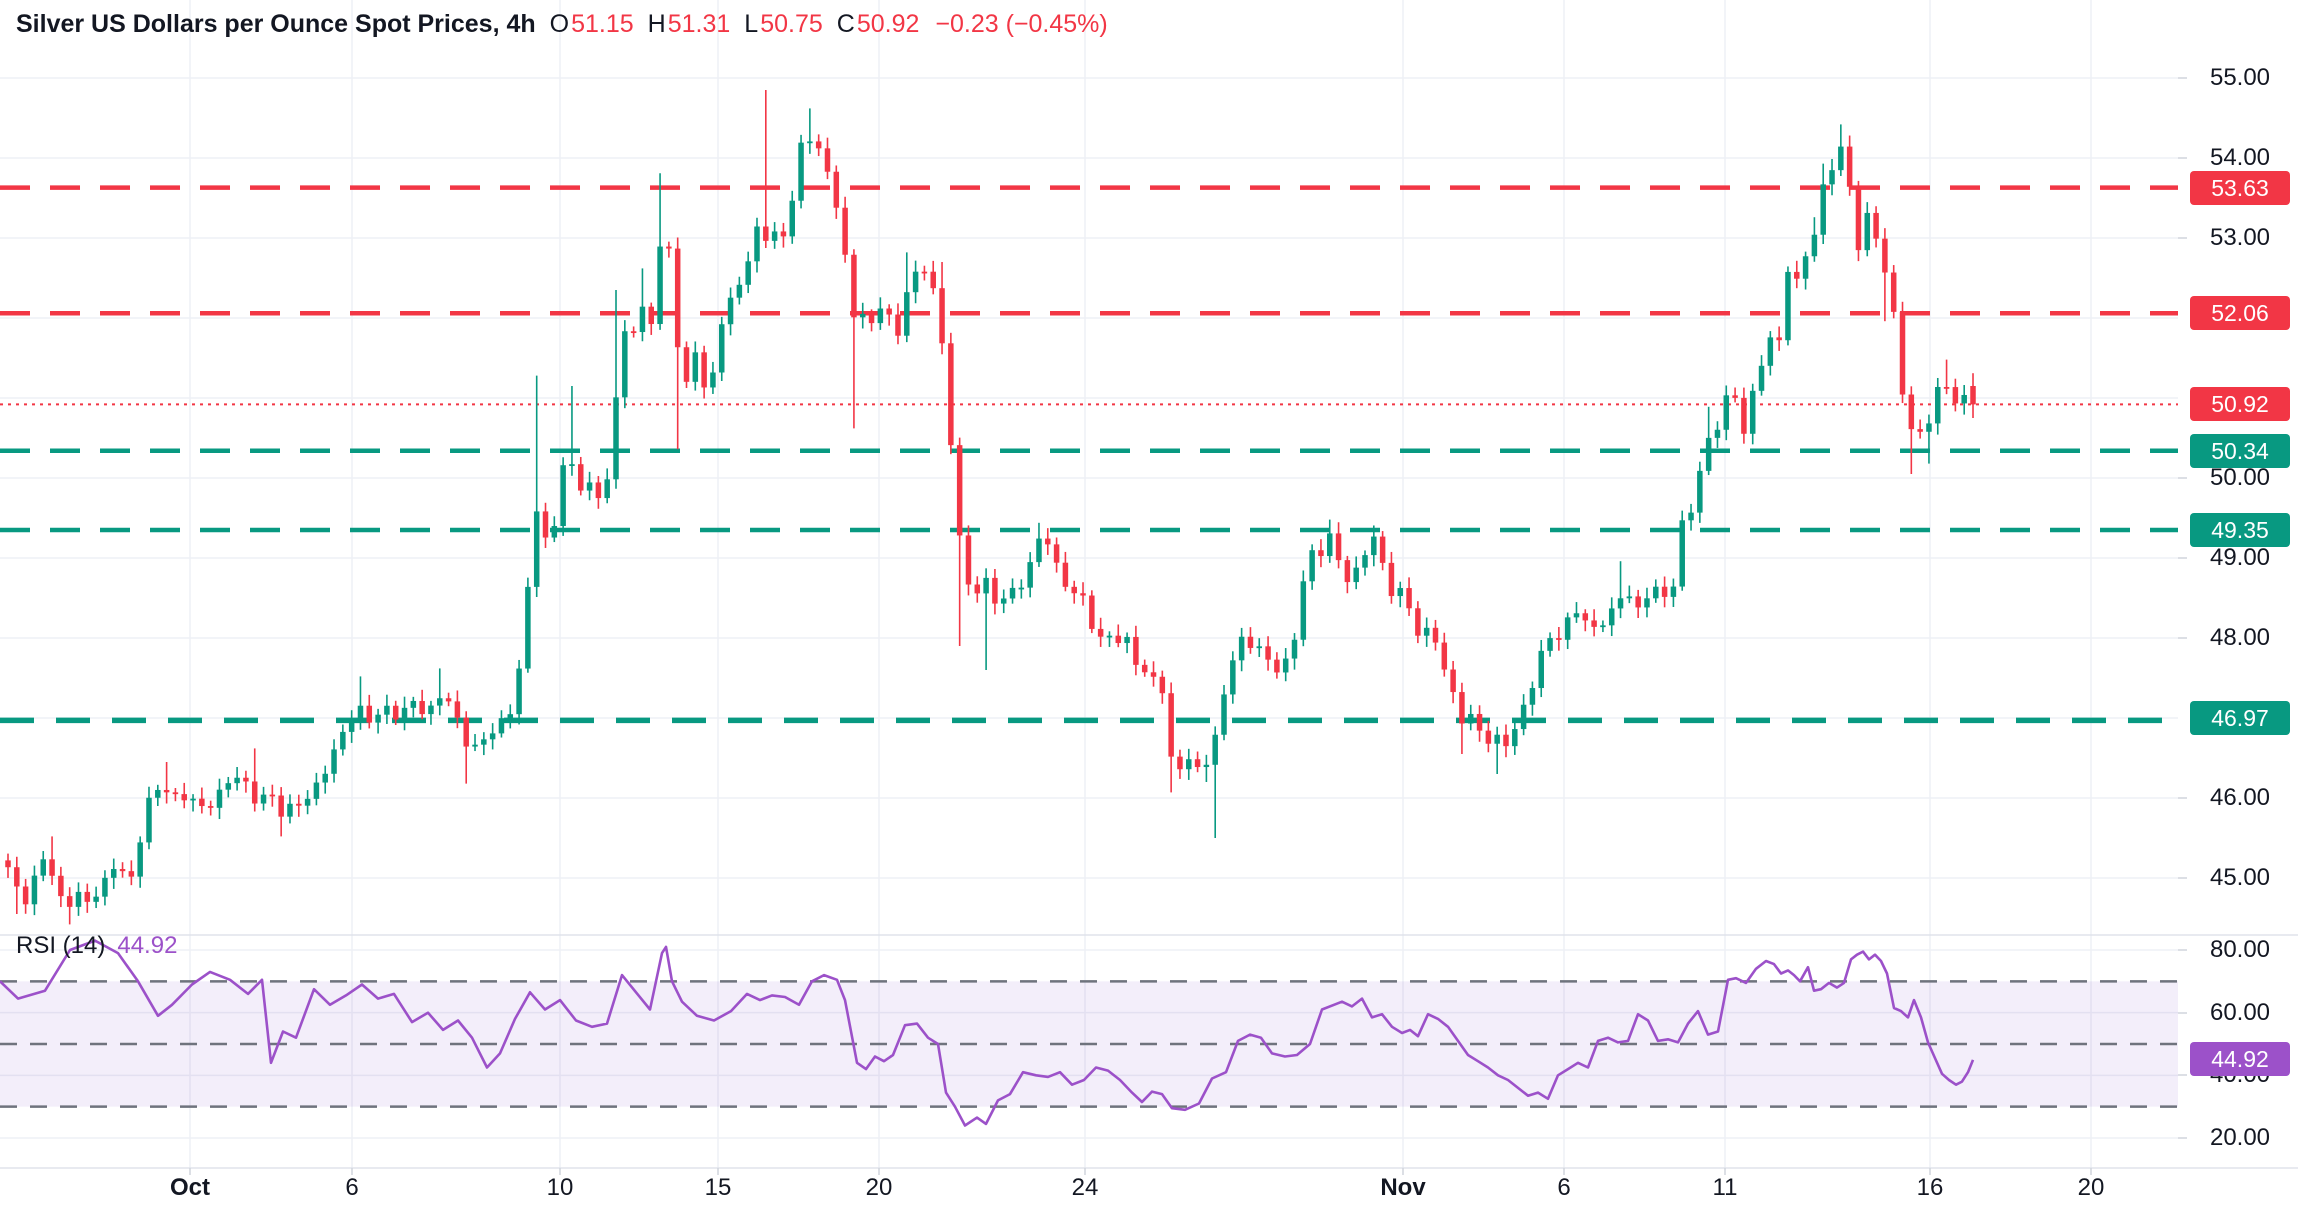 This screenshot has width=2298, height=1206. What do you see at coordinates (1403, 1187) in the screenshot?
I see `time-axis-label: Nov` at bounding box center [1403, 1187].